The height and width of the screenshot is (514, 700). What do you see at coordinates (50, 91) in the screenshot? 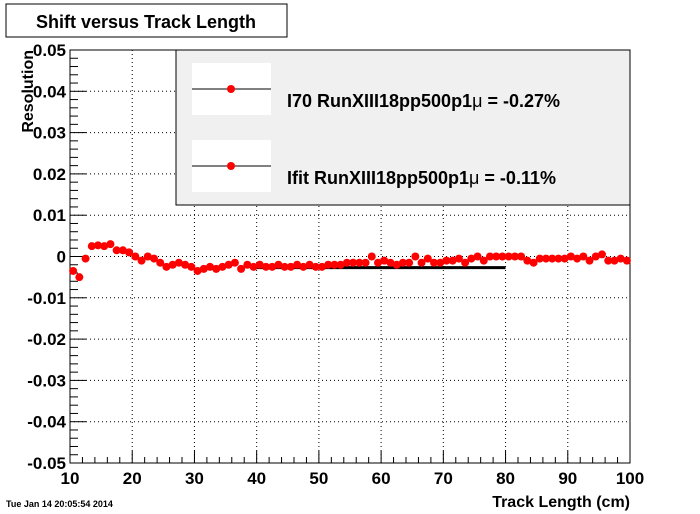
I see `y-tick-label: 0.04` at bounding box center [50, 91].